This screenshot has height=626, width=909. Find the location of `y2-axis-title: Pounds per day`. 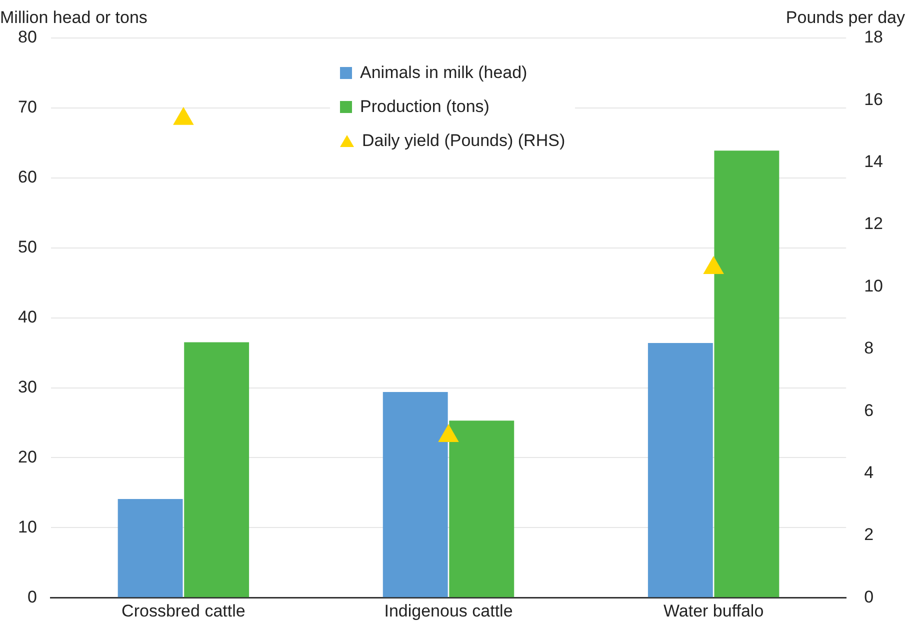

y2-axis-title: Pounds per day is located at coordinates (845, 18).